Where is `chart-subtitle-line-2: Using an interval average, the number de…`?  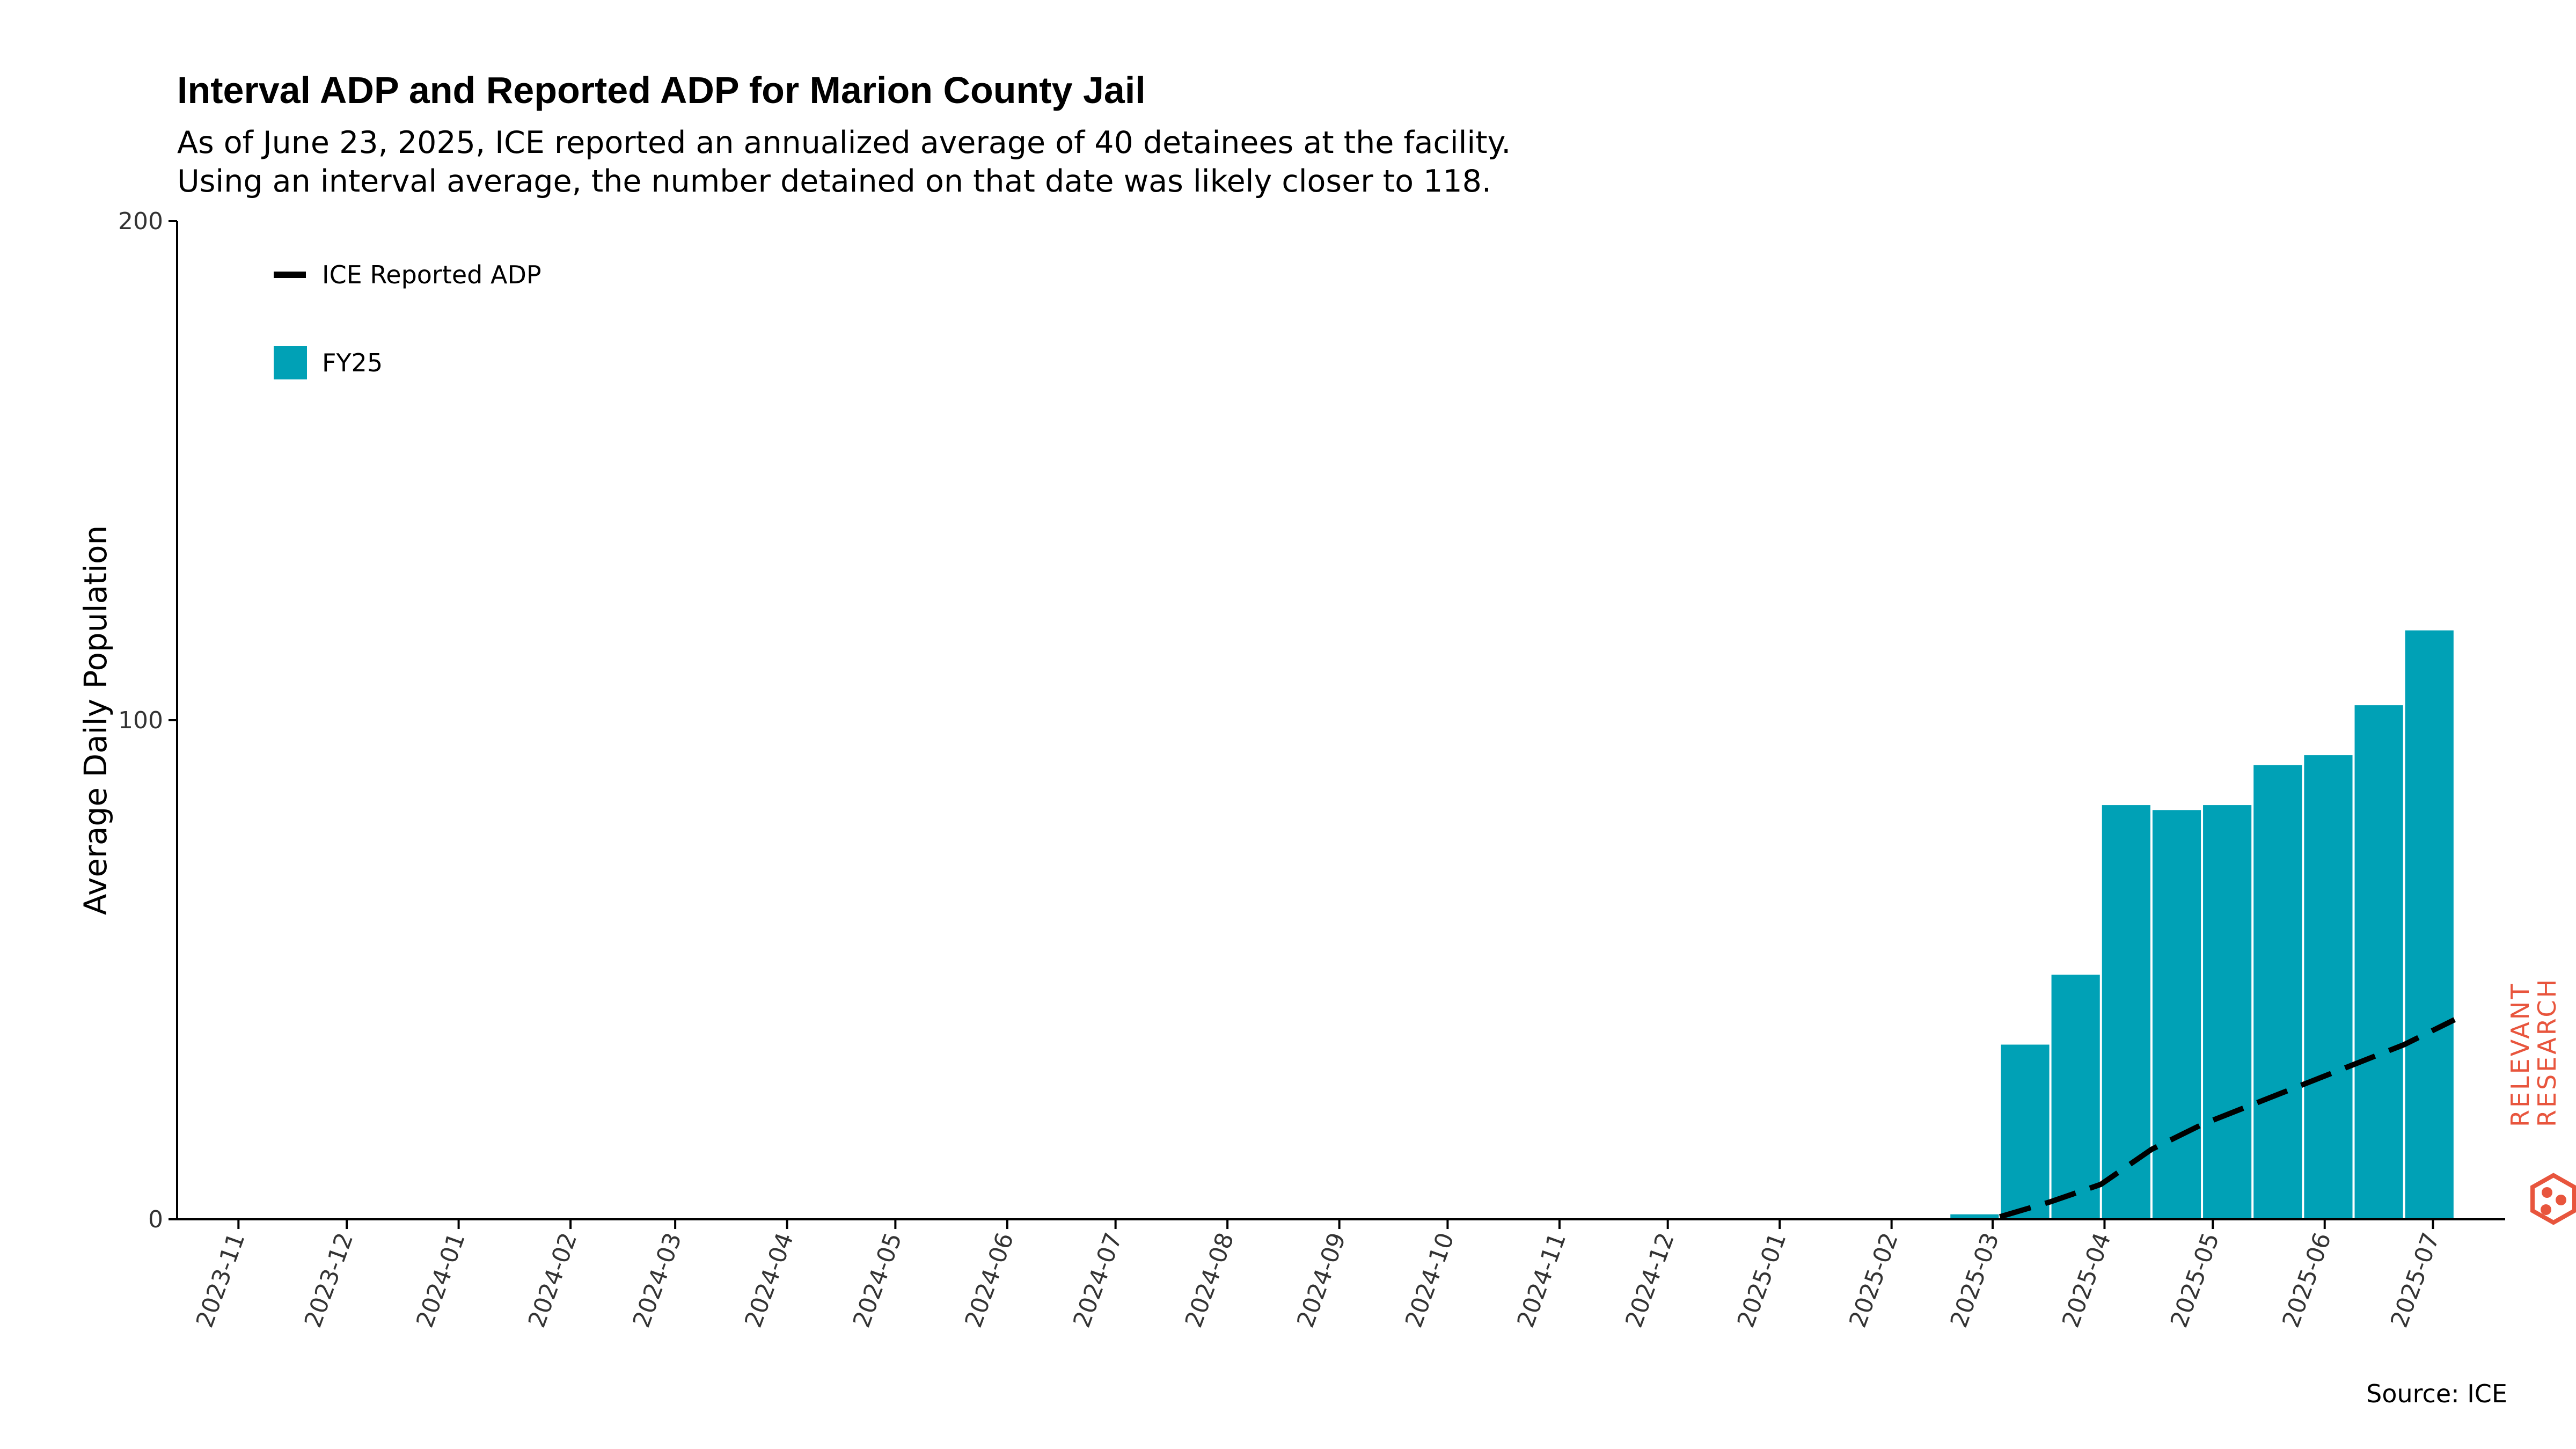
chart-subtitle-line-2: Using an interval average, the number de… is located at coordinates (834, 181).